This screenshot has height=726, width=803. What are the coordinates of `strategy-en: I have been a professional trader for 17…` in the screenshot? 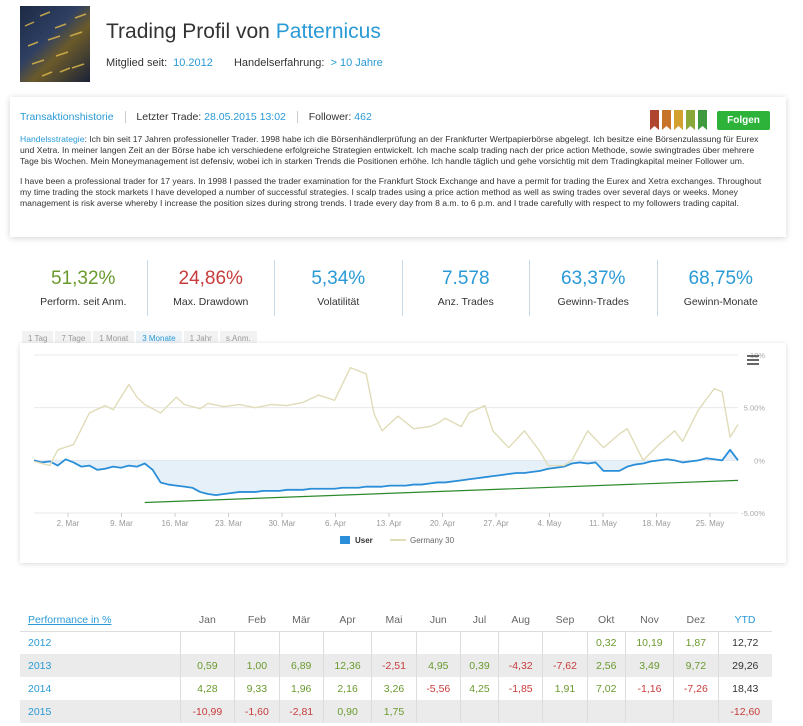 It's located at (391, 192).